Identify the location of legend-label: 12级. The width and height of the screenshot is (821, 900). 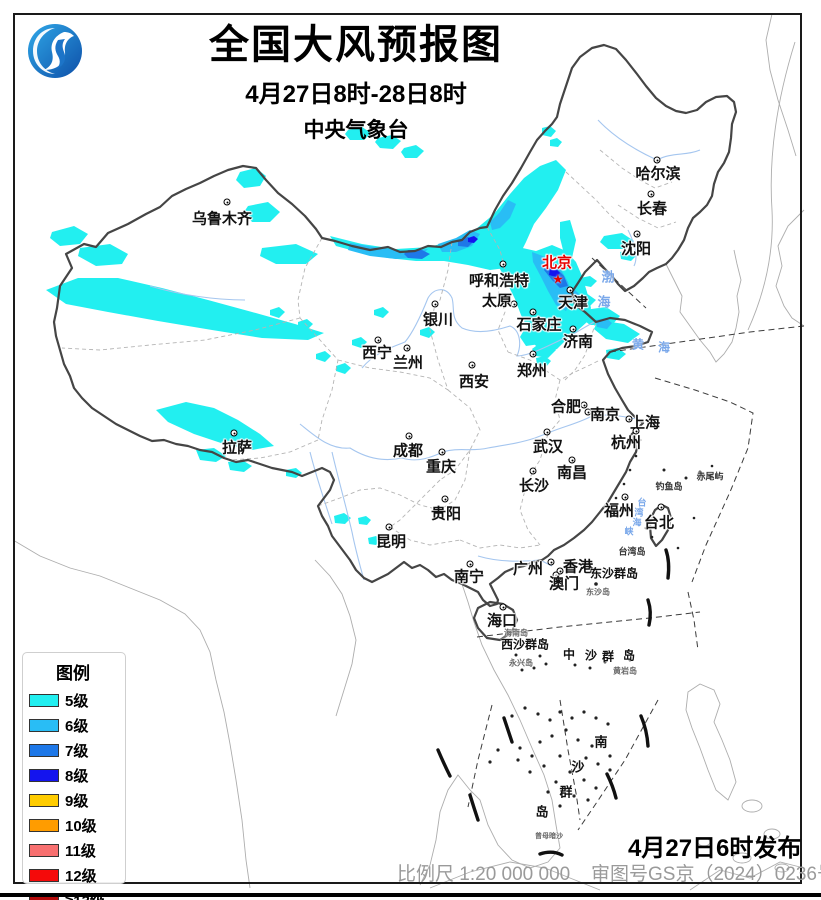
(81, 876).